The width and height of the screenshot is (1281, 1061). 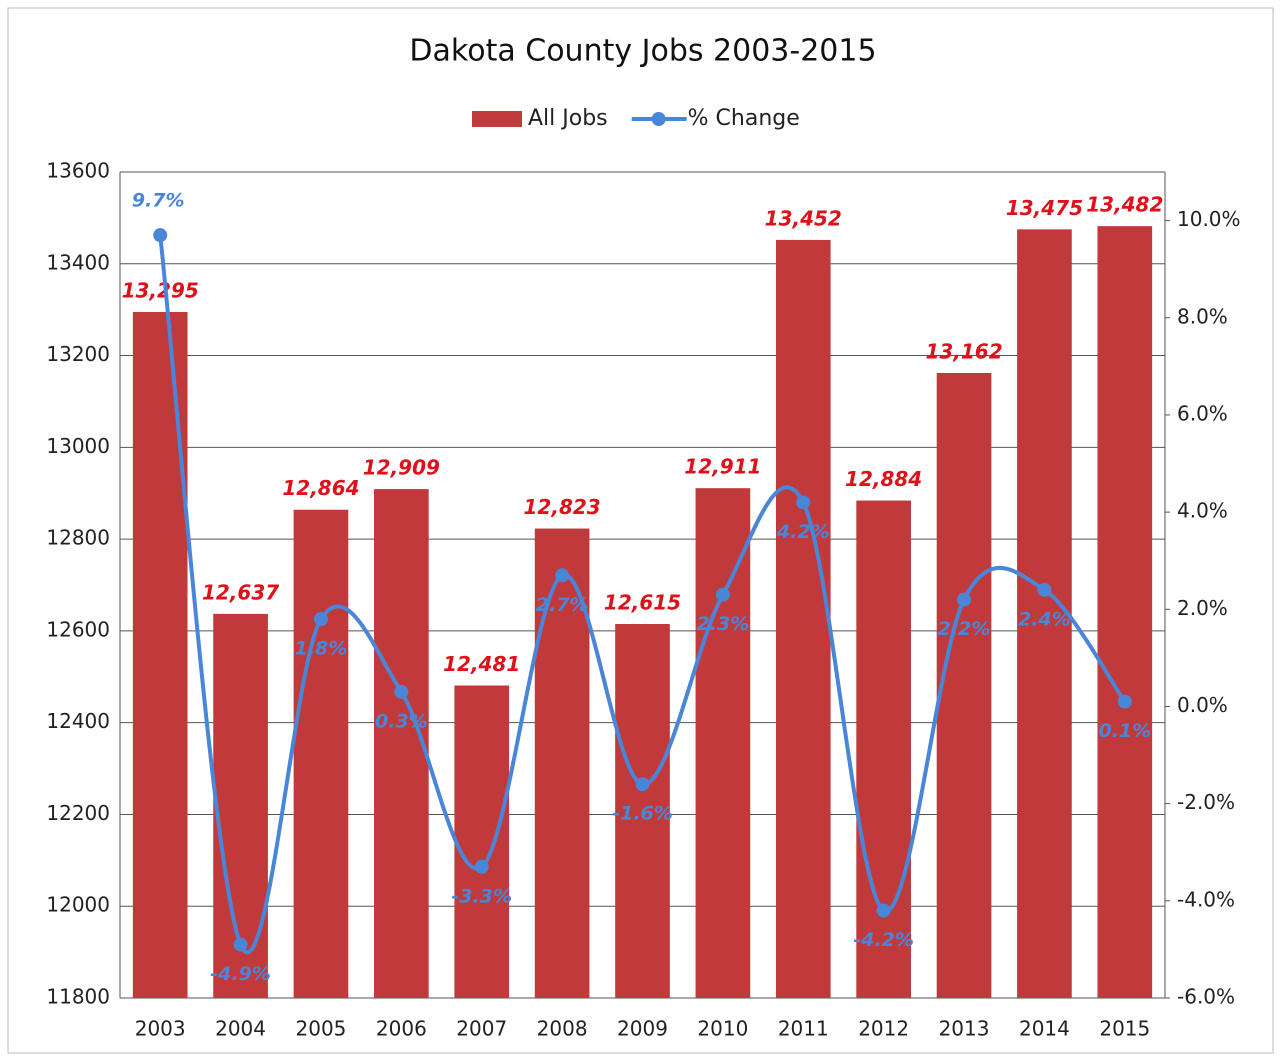 I want to click on bar-value-label: 12,911, so click(x=722, y=467).